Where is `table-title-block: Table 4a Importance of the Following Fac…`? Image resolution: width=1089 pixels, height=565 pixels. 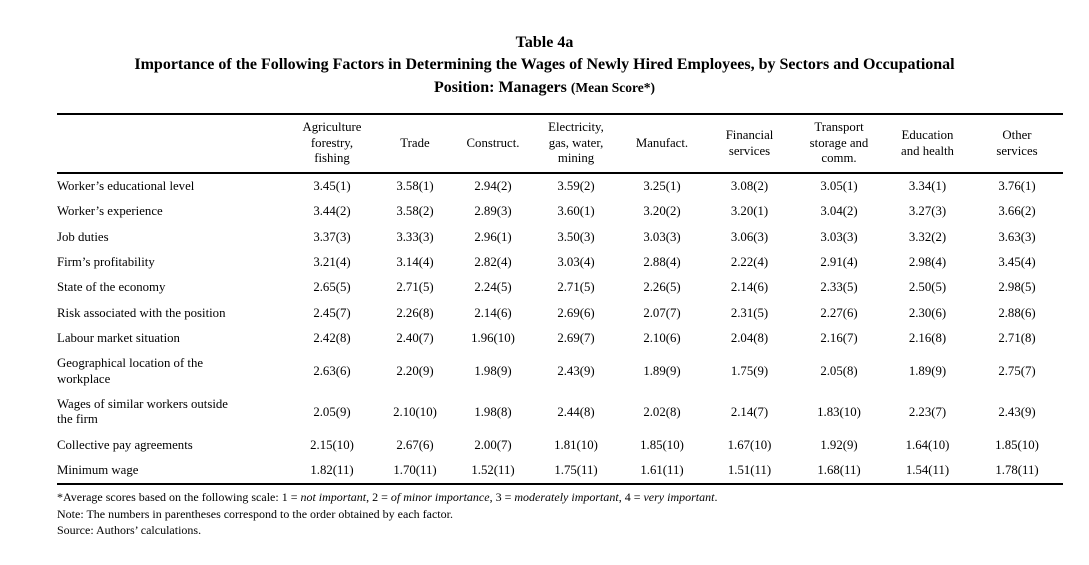
table-title-block: Table 4a Importance of the Following Fac… is located at coordinates (544, 65).